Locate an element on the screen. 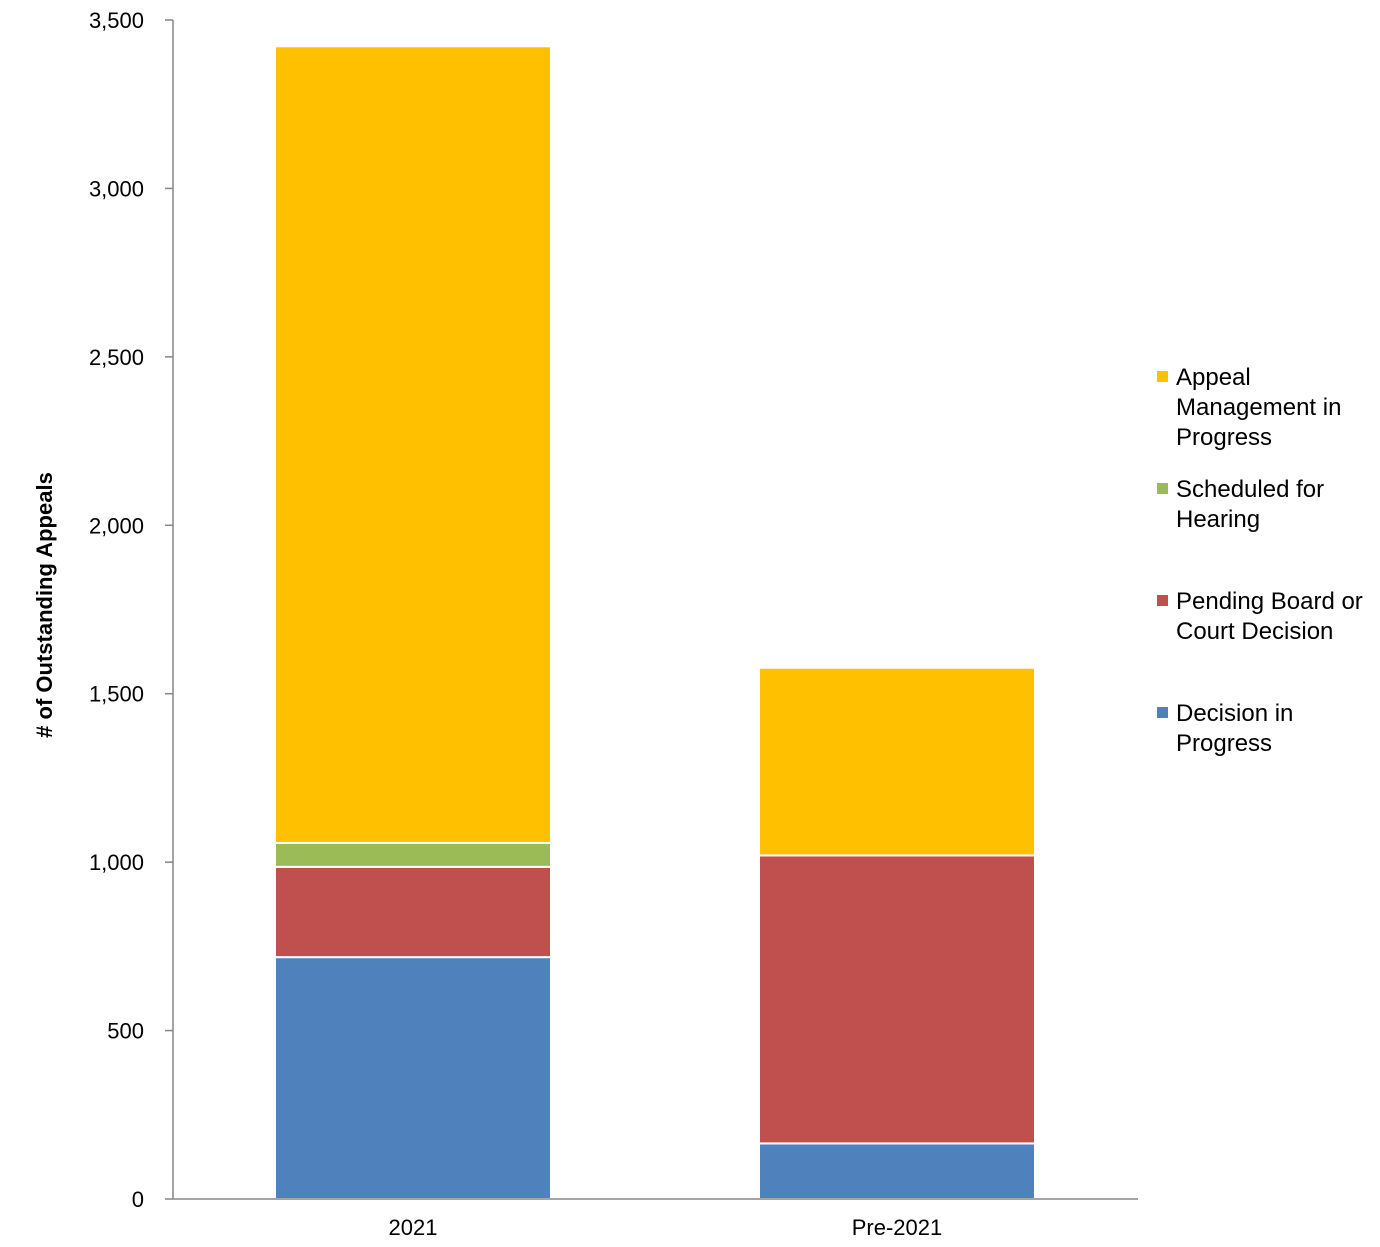 This screenshot has height=1247, width=1380. x-axis-ticks: 2021 Pre-2021 is located at coordinates (666, 1227).